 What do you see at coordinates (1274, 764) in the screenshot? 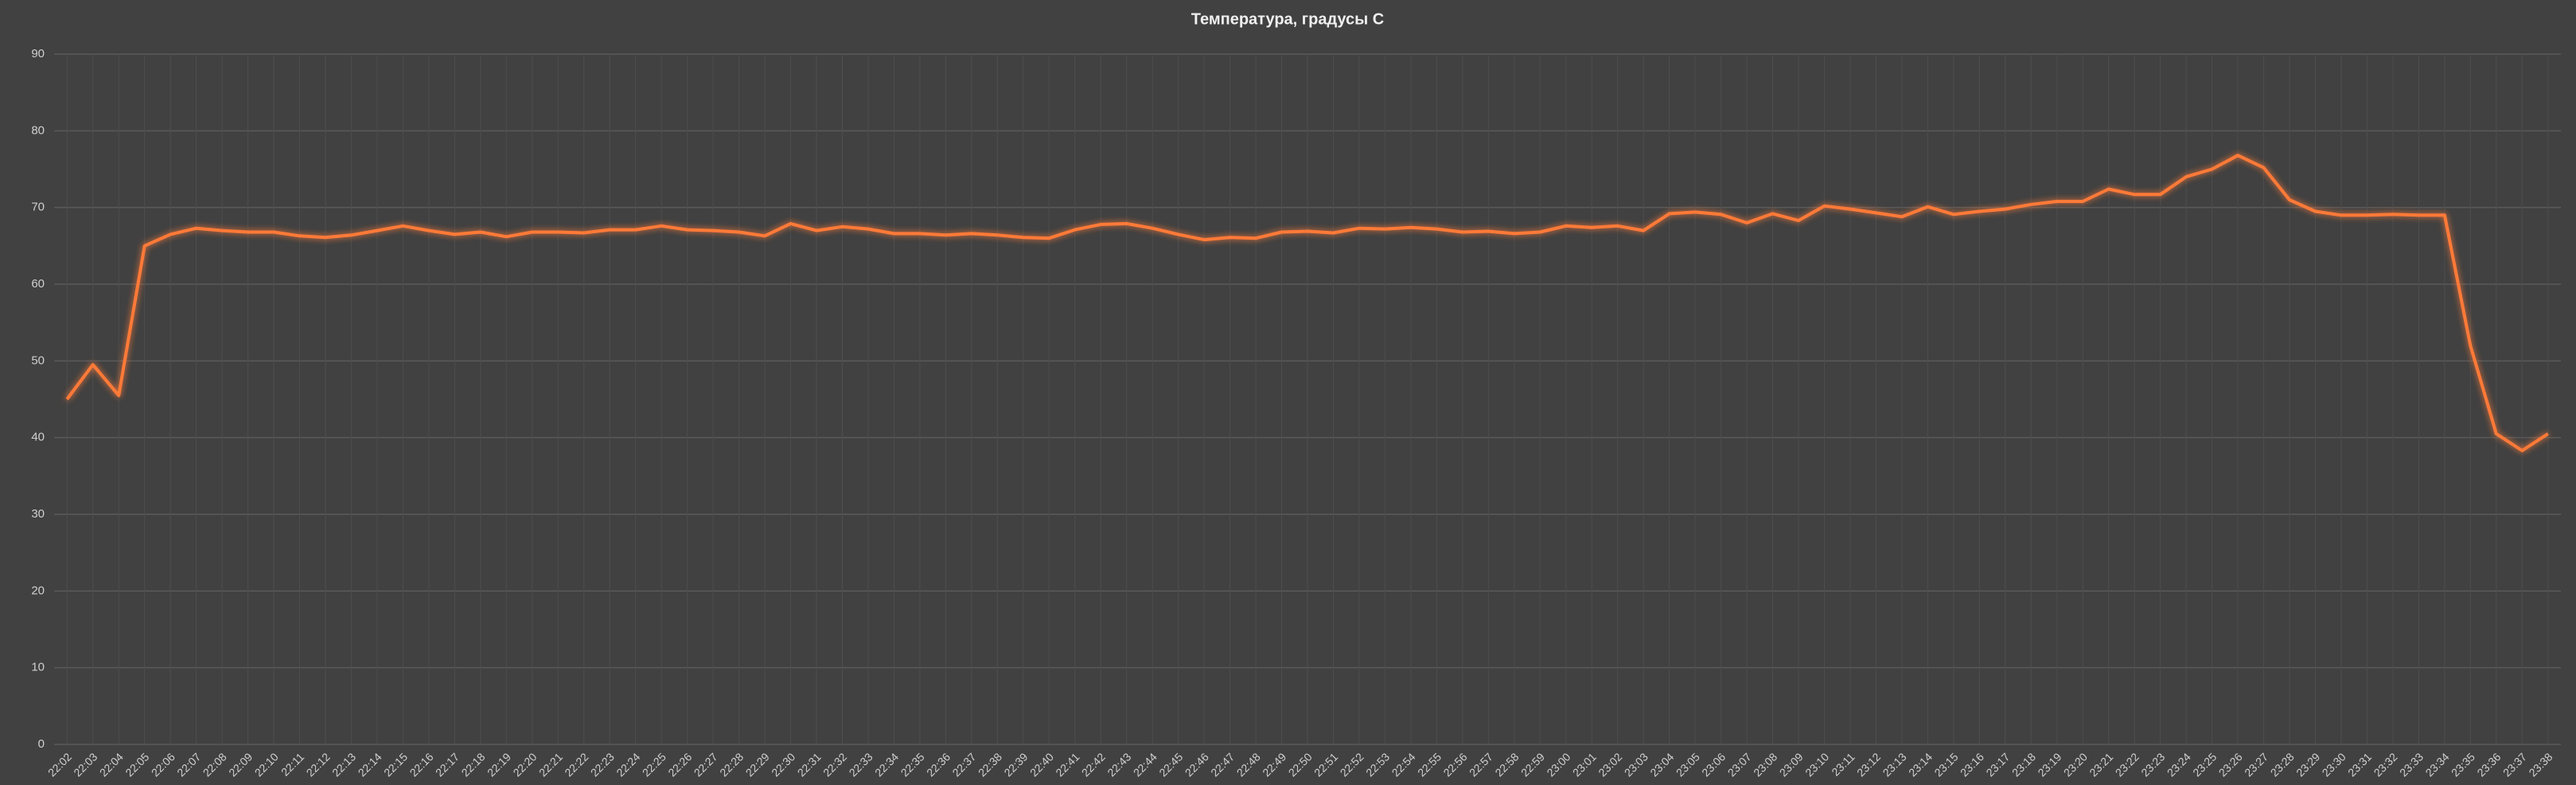
I see `x-tick-label: 22:49` at bounding box center [1274, 764].